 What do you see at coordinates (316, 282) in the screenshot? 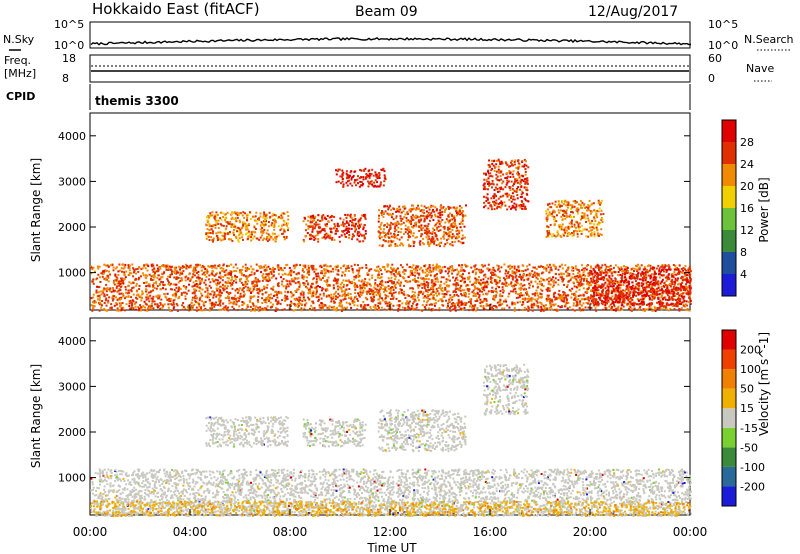
I see `power-echo-0-1903` at bounding box center [316, 282].